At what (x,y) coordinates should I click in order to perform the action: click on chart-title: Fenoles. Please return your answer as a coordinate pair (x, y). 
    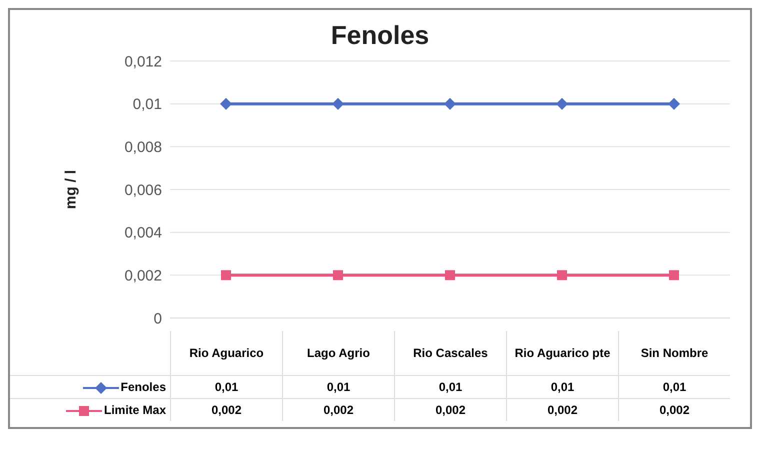
    Looking at the image, I should click on (380, 35).